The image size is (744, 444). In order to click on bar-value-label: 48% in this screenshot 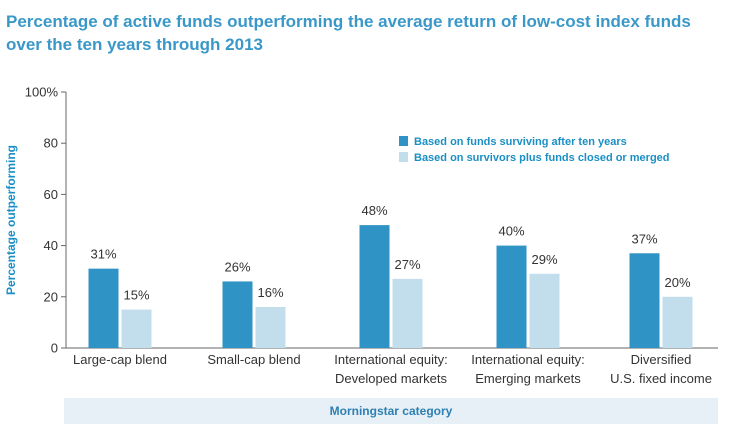, I will do `click(374, 210)`.